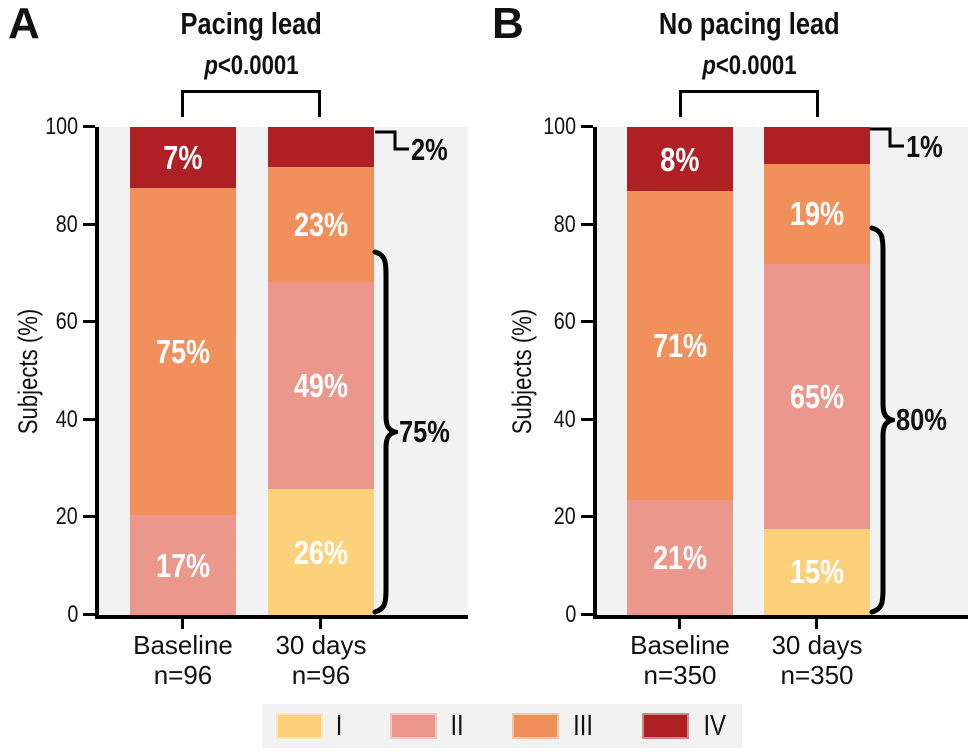 Image resolution: width=968 pixels, height=754 pixels. I want to click on panel-a-ytick-label: 100, so click(61, 126).